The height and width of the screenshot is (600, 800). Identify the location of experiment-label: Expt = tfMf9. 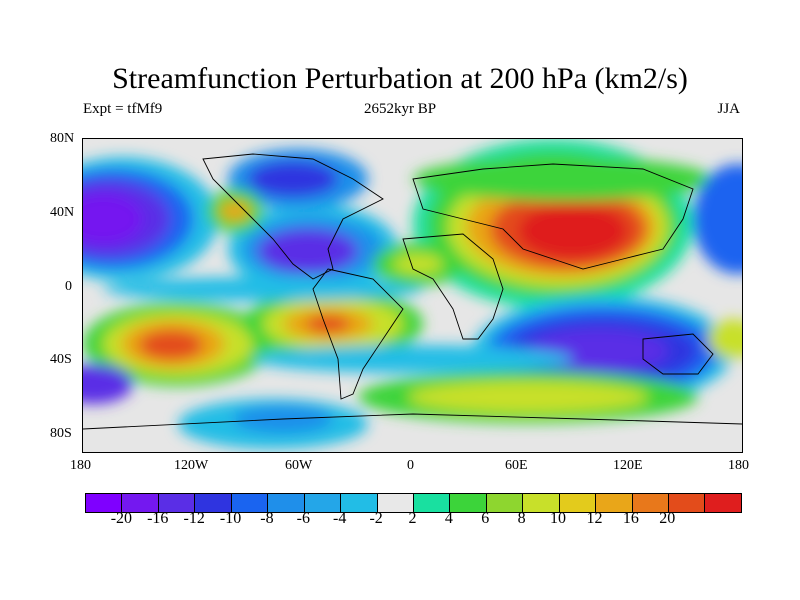
(123, 109).